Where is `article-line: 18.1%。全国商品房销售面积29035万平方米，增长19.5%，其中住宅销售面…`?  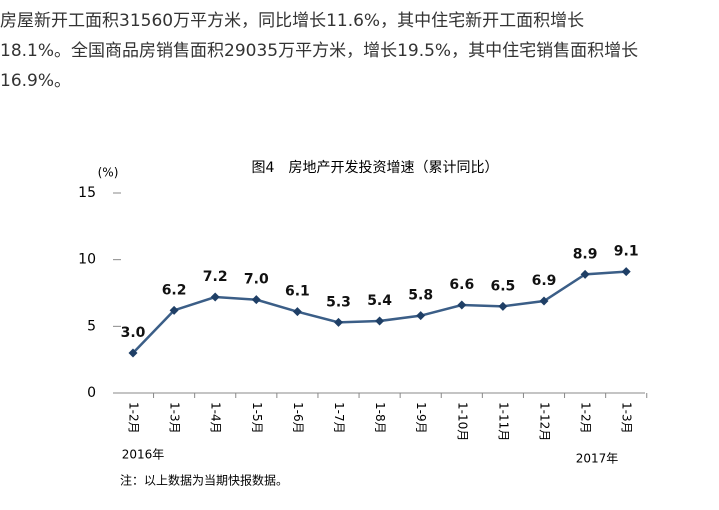 article-line: 18.1%。全国商品房销售面积29035万平方米，增长19.5%，其中住宅销售面… is located at coordinates (319, 51).